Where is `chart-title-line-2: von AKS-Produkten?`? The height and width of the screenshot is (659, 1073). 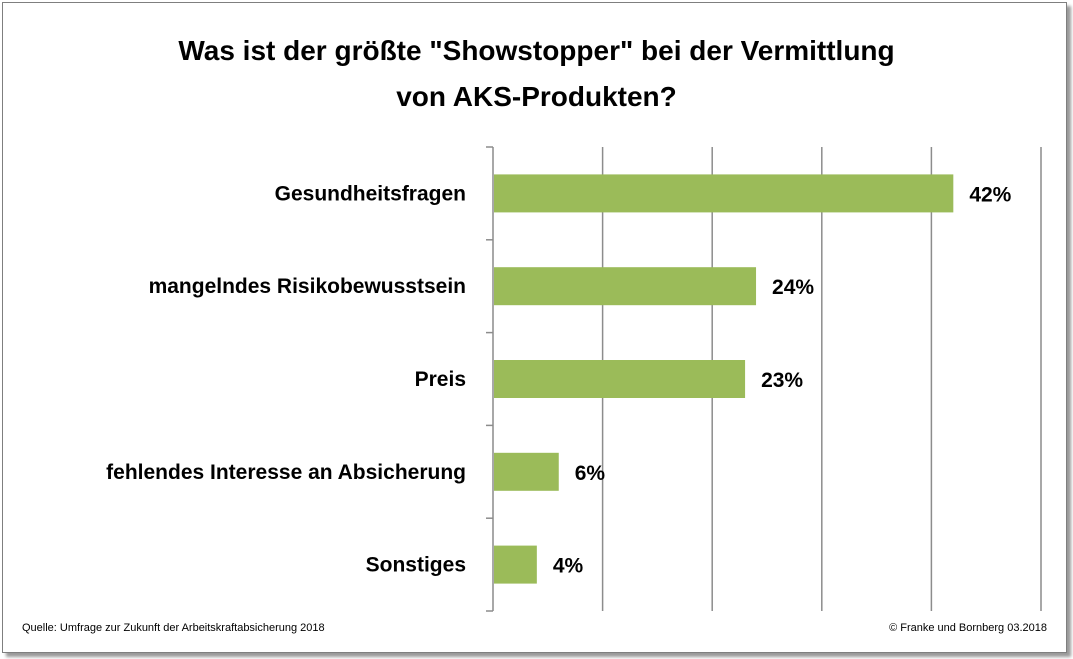 chart-title-line-2: von AKS-Produkten? is located at coordinates (536, 96).